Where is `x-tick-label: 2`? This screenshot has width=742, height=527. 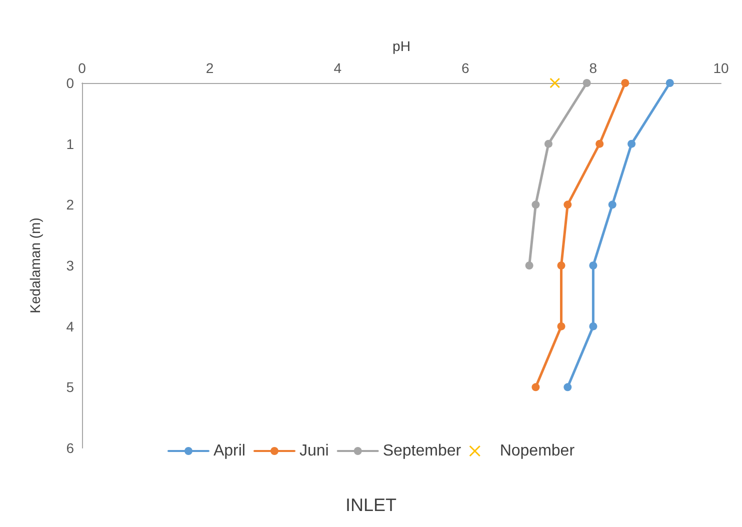 x-tick-label: 2 is located at coordinates (210, 68).